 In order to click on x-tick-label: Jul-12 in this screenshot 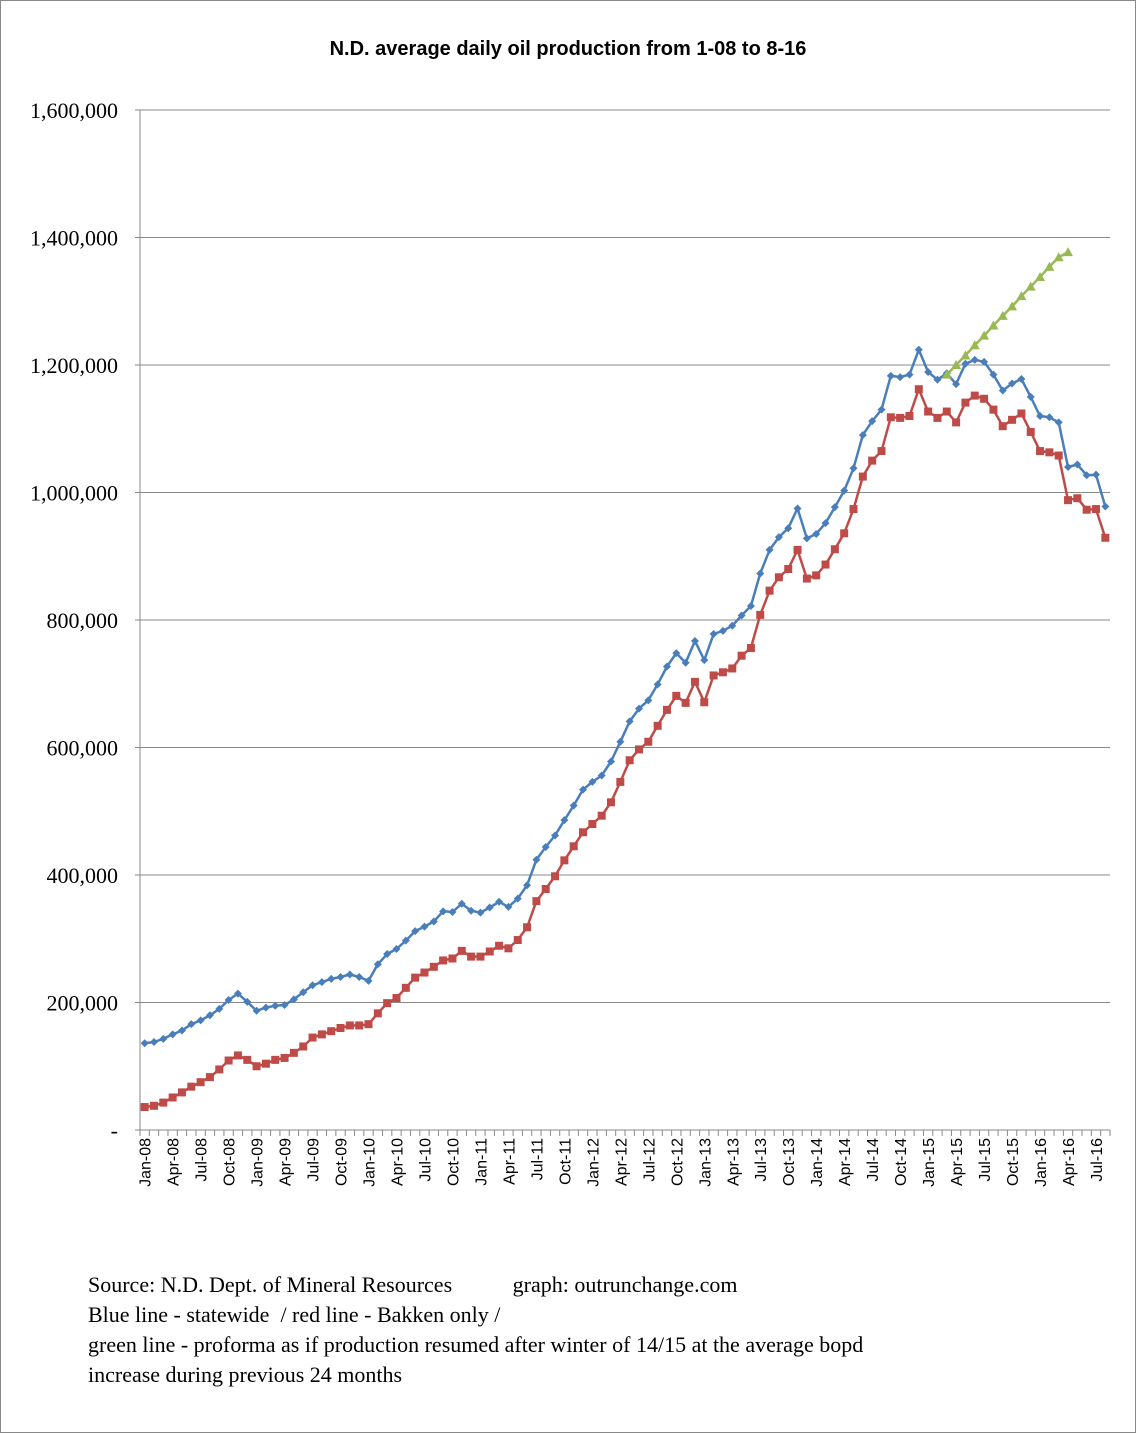, I will do `click(649, 1160)`.